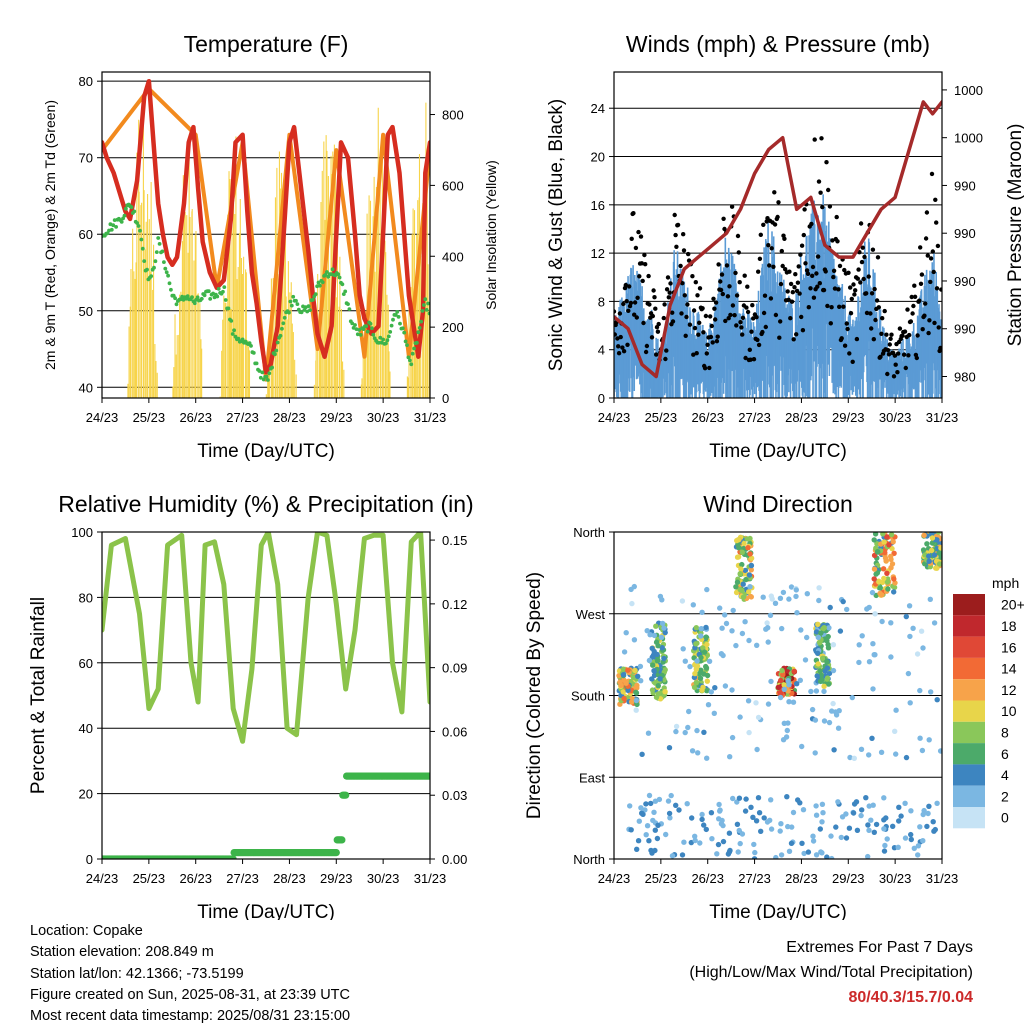  I want to click on y2-tick-label: 0, so click(445, 398).